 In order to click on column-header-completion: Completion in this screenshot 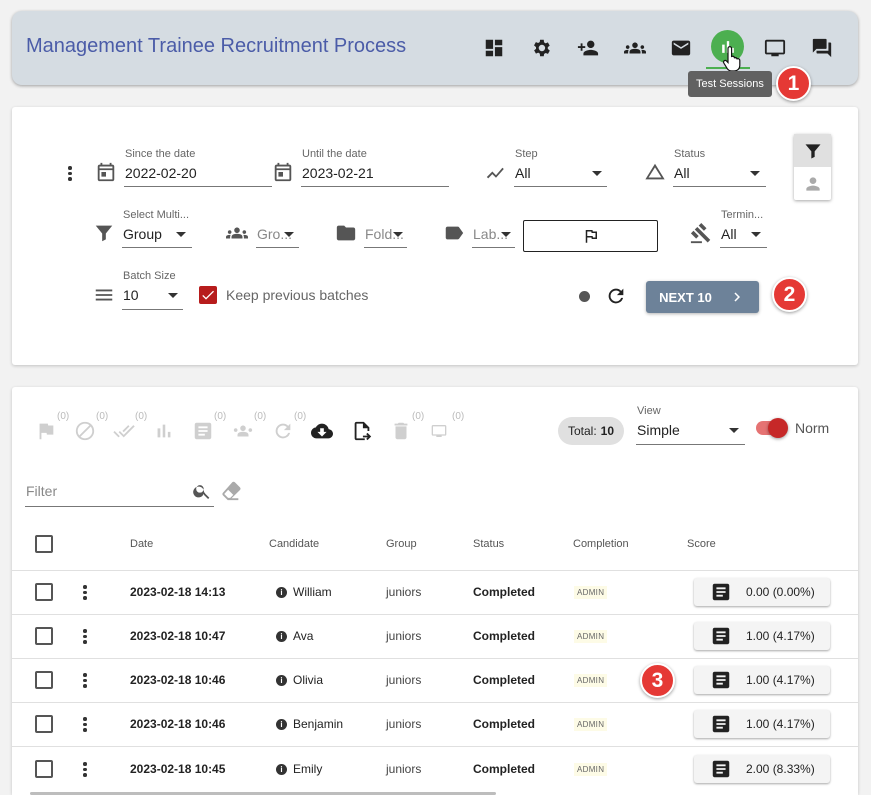, I will do `click(601, 544)`.